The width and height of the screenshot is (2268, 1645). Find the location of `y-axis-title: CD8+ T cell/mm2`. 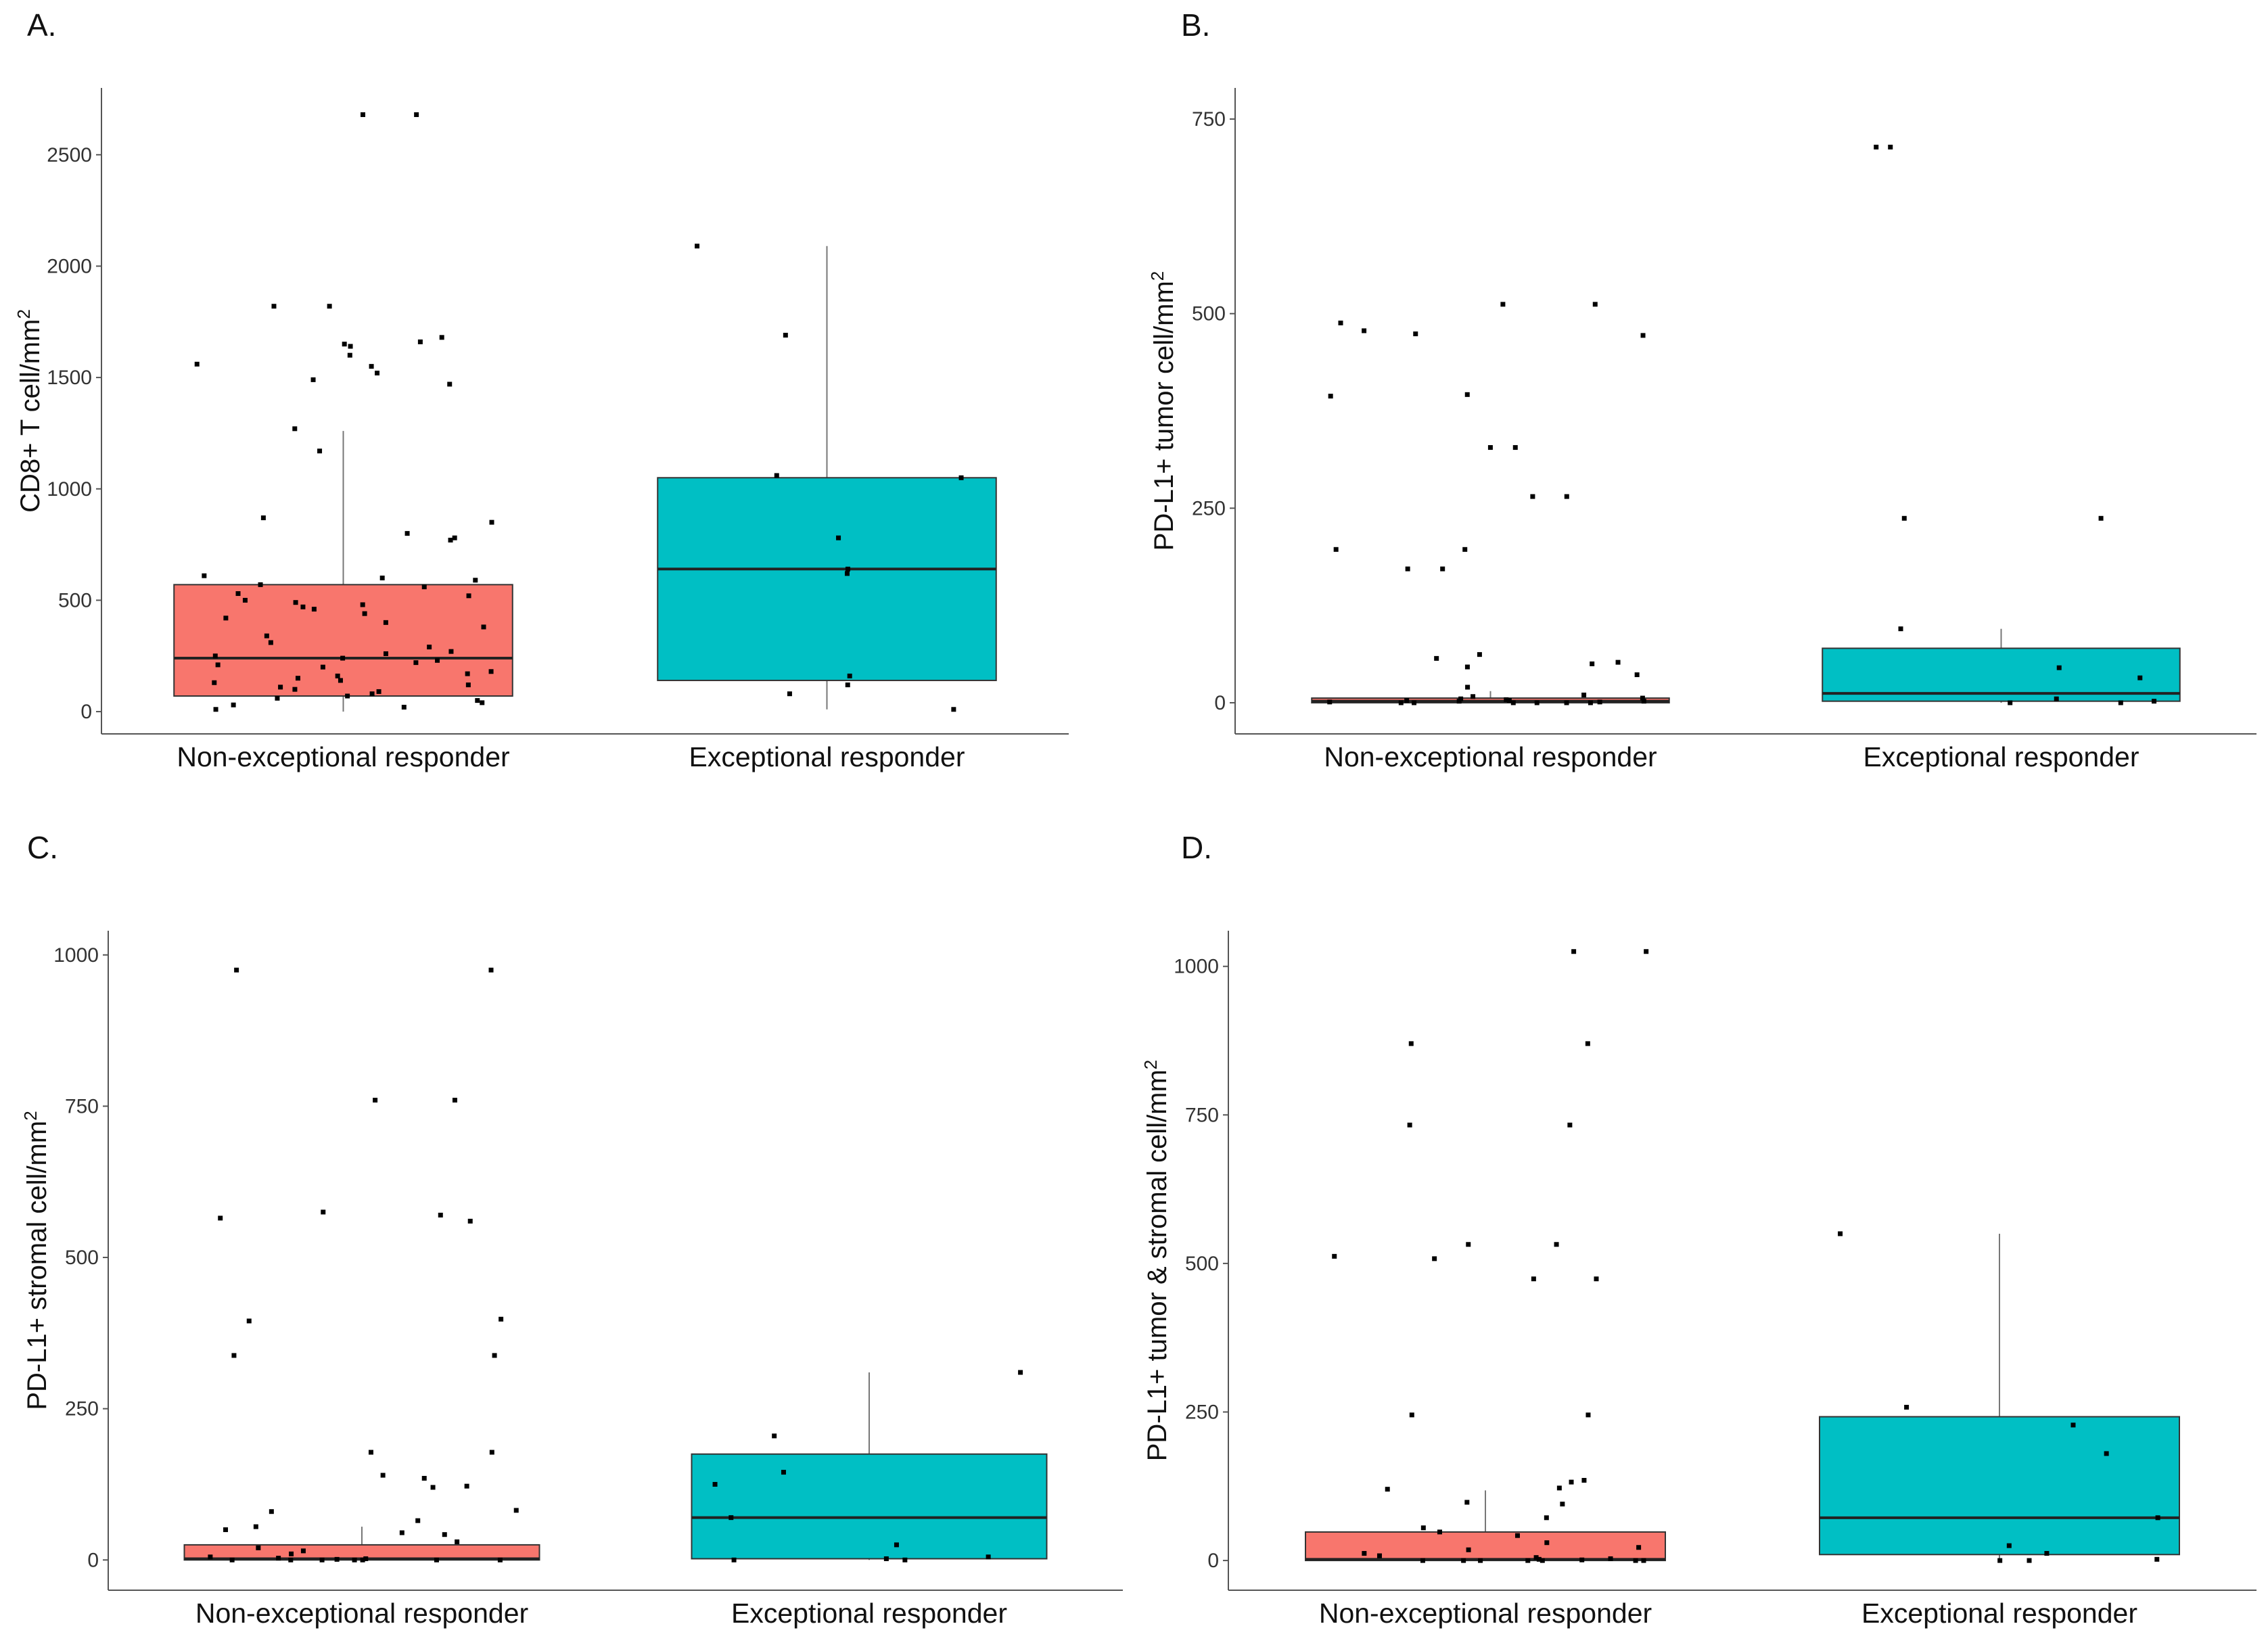

y-axis-title: CD8+ T cell/mm2 is located at coordinates (29, 411).